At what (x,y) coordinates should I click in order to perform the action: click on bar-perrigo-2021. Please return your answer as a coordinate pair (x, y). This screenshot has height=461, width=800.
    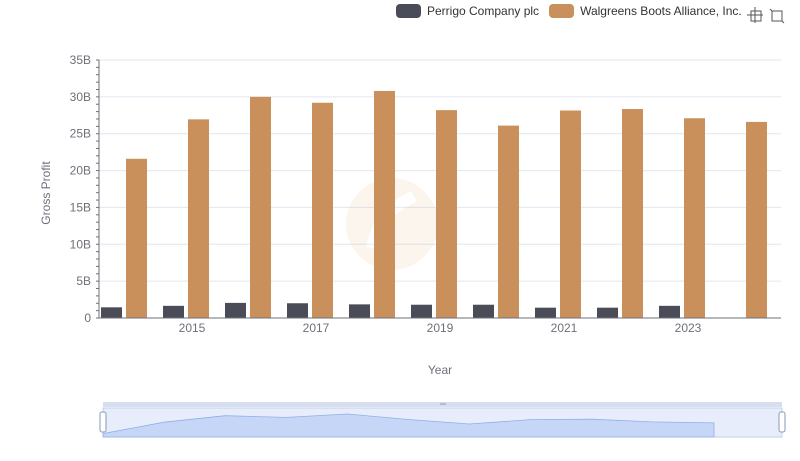
    Looking at the image, I should click on (545, 312).